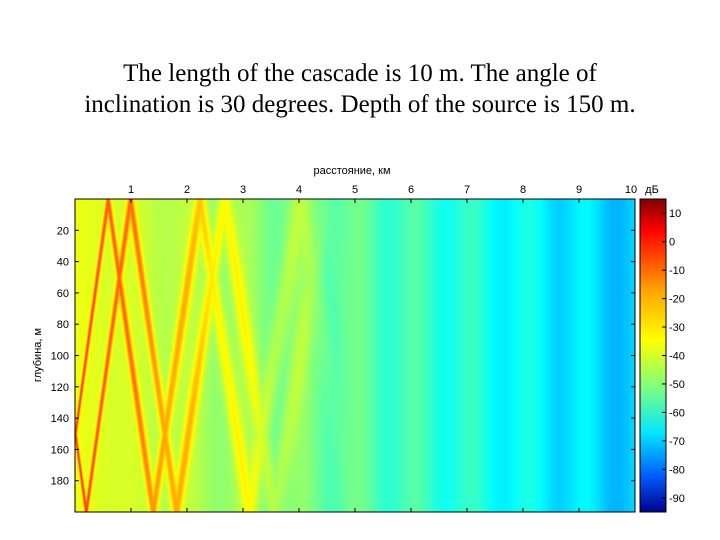 The width and height of the screenshot is (720, 540). Describe the element at coordinates (63, 294) in the screenshot. I see `y-tick-label-60: 60` at that location.